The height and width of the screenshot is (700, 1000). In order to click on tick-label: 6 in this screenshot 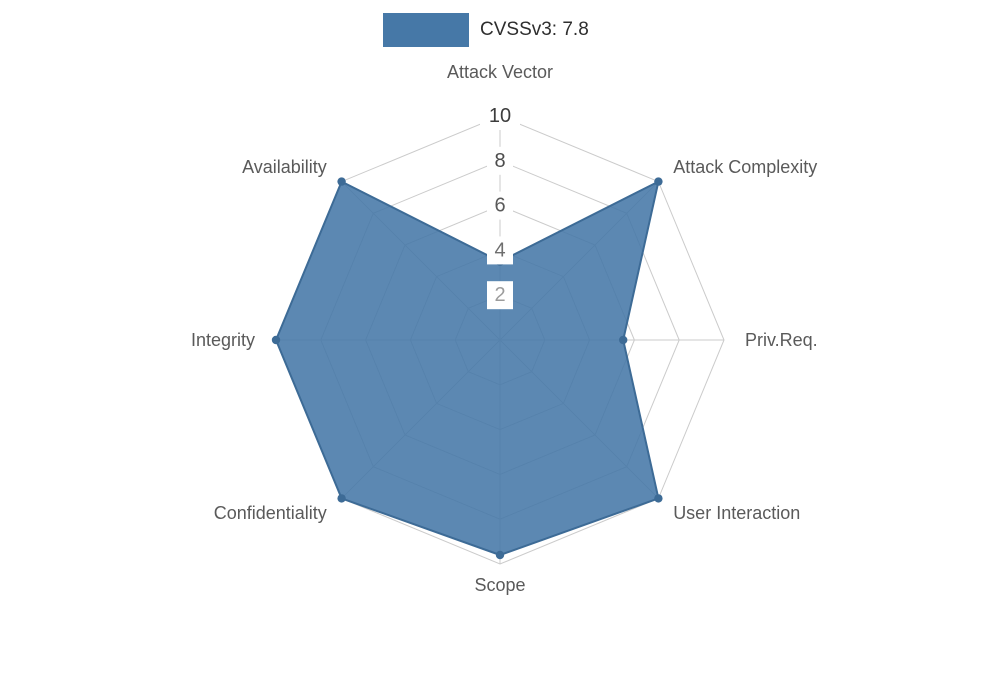, I will do `click(499, 206)`.